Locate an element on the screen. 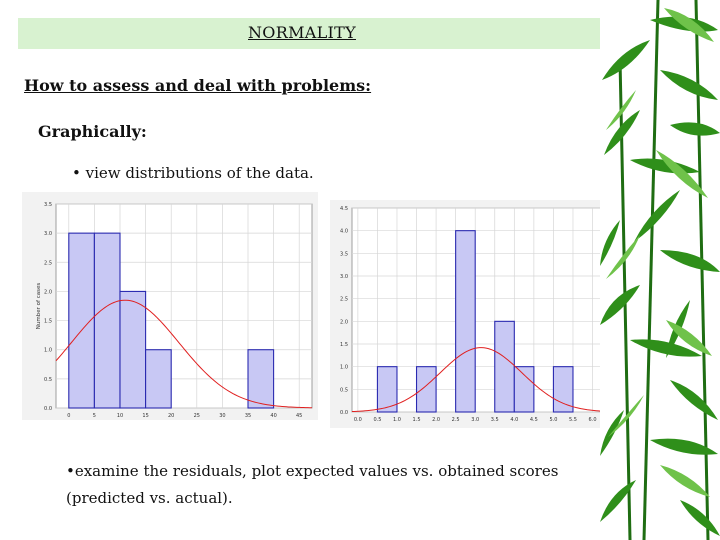  slide-title: NORMALITY is located at coordinates (302, 32).